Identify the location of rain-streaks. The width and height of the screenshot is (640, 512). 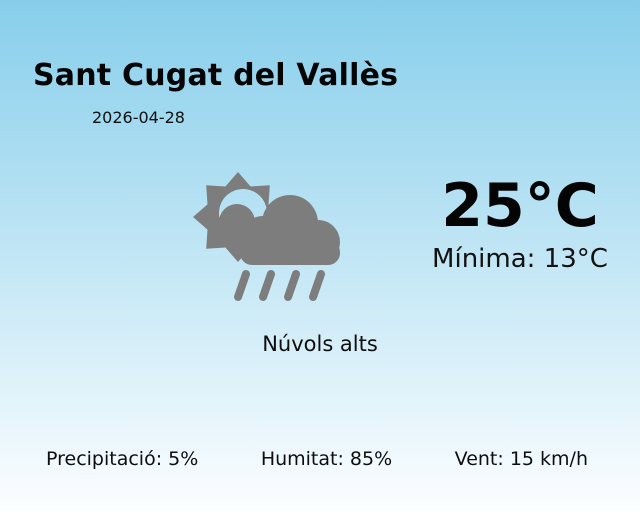
(279, 285).